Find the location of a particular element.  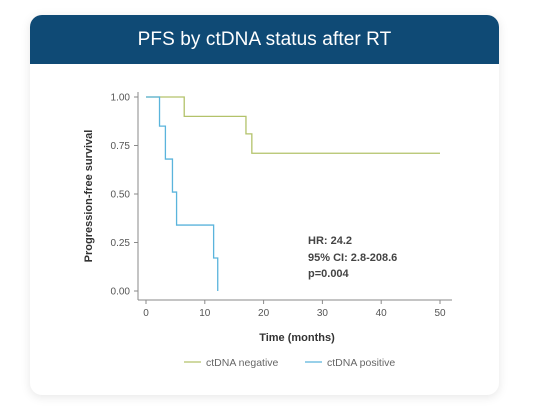

legend: ctDNA negative ctDNA positive is located at coordinates (289, 363).